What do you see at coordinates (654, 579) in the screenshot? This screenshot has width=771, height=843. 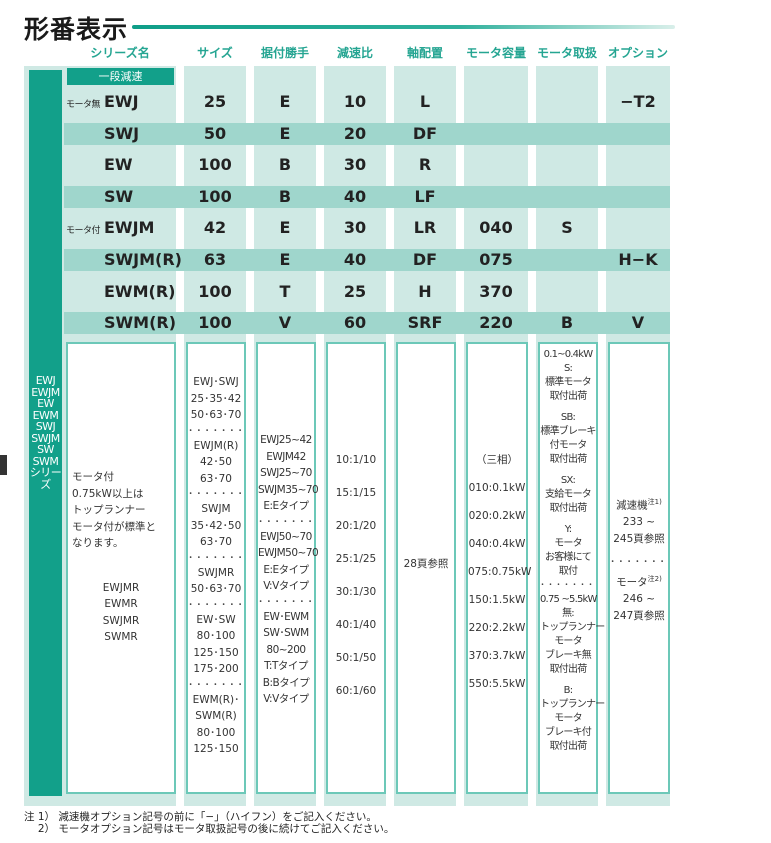 I see `note-ref: 注2)` at bounding box center [654, 579].